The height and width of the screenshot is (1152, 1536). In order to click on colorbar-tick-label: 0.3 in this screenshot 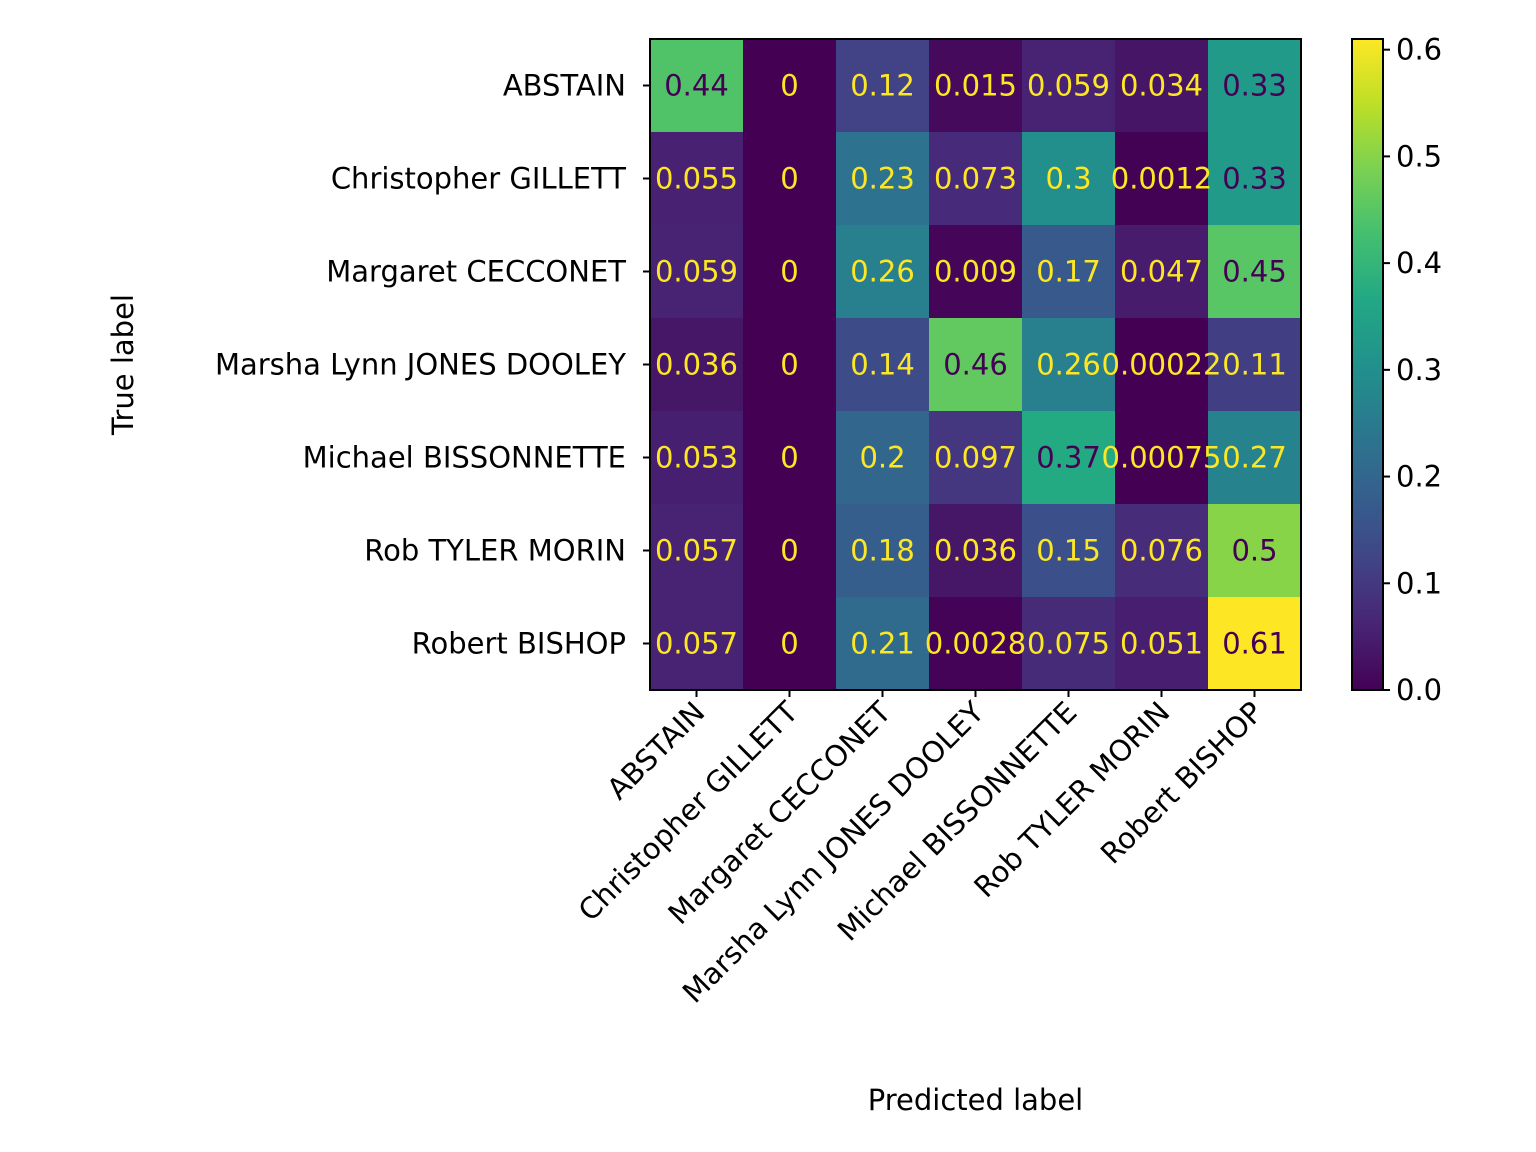, I will do `click(1419, 370)`.